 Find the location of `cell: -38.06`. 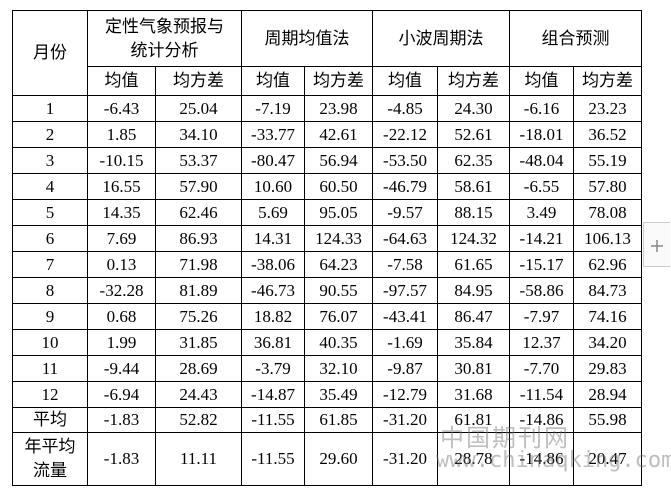

cell: -38.06 is located at coordinates (273, 264).